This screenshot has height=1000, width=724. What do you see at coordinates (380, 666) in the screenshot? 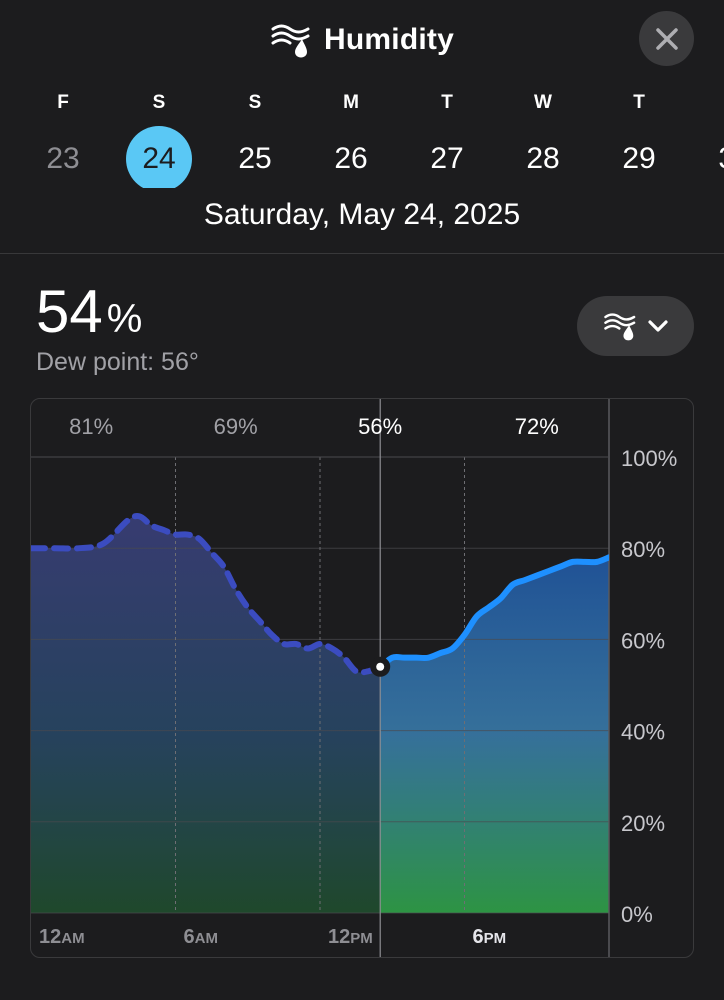
I see `current-point-dot` at bounding box center [380, 666].